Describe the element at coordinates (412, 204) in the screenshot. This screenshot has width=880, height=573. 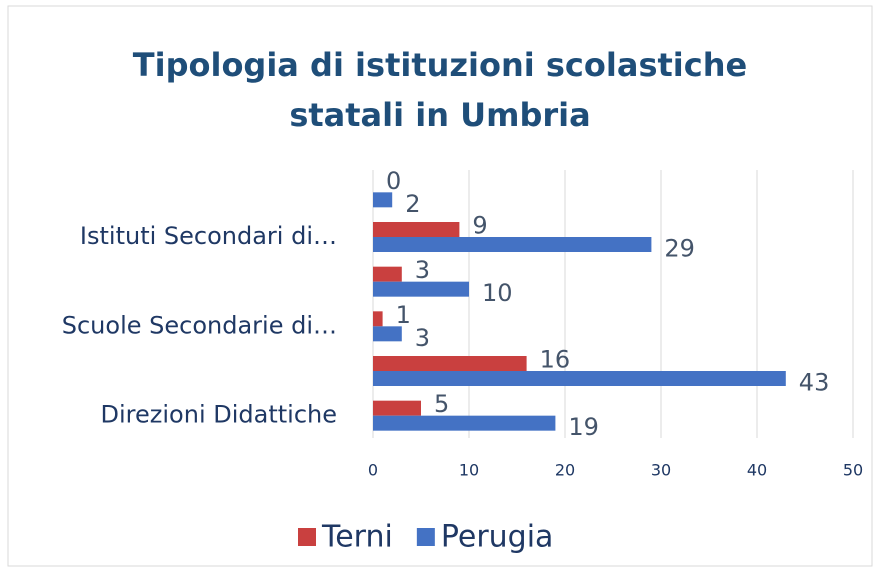
I see `data-label: 2` at that location.